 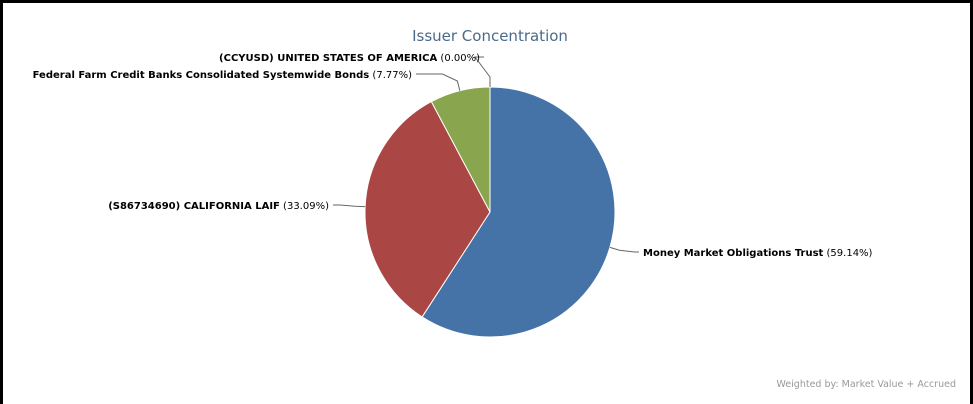 What do you see at coordinates (866, 384) in the screenshot?
I see `chart-footnote: Weighted by: Market Value + Accrued` at bounding box center [866, 384].